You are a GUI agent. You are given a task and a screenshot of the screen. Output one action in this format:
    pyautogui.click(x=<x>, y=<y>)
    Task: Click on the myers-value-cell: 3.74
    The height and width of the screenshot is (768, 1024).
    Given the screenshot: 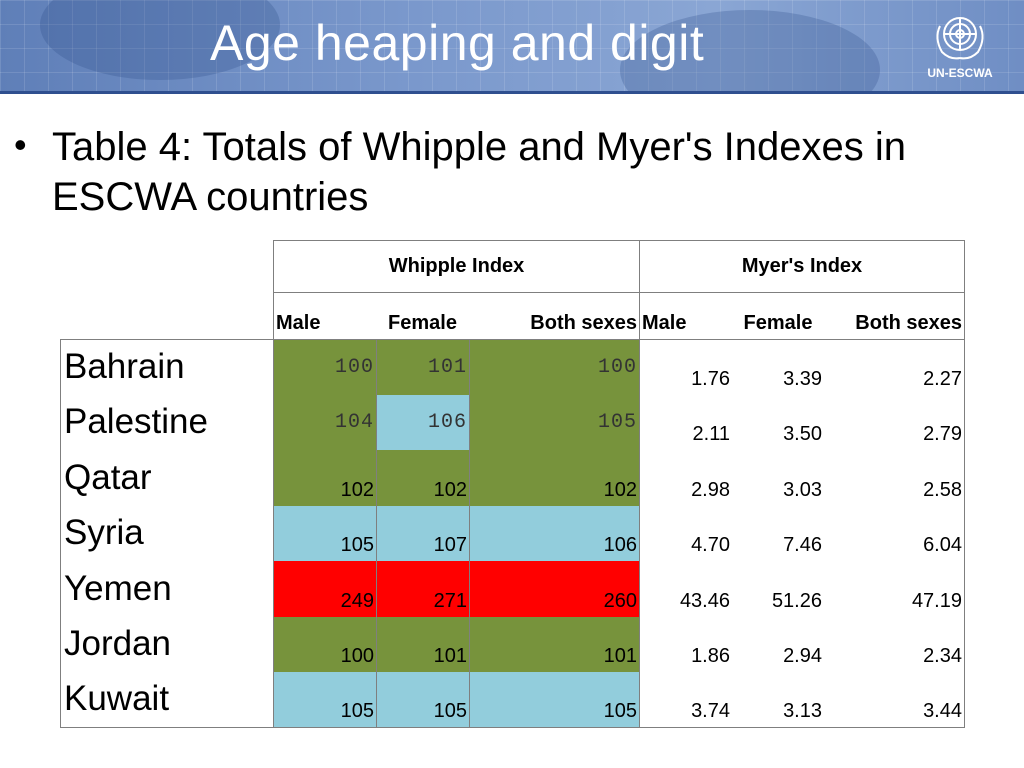 What is the action you would take?
    pyautogui.click(x=685, y=700)
    